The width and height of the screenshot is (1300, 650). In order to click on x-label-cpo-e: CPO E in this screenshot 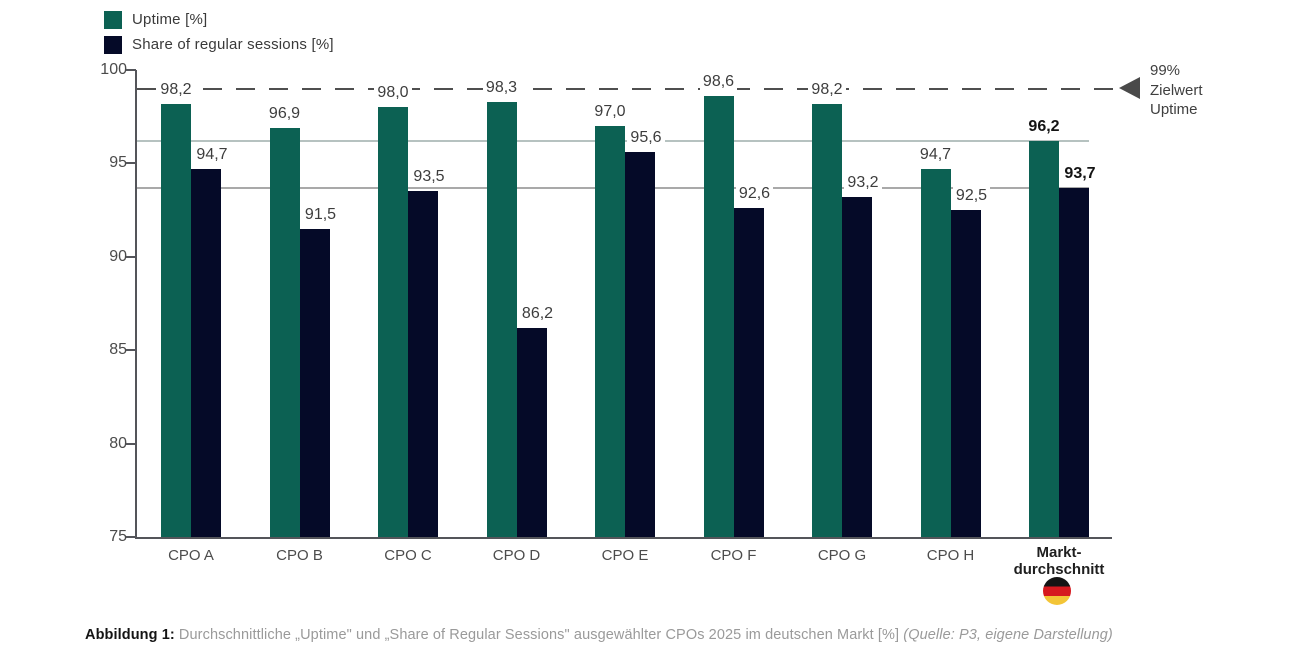, I will do `click(625, 555)`.